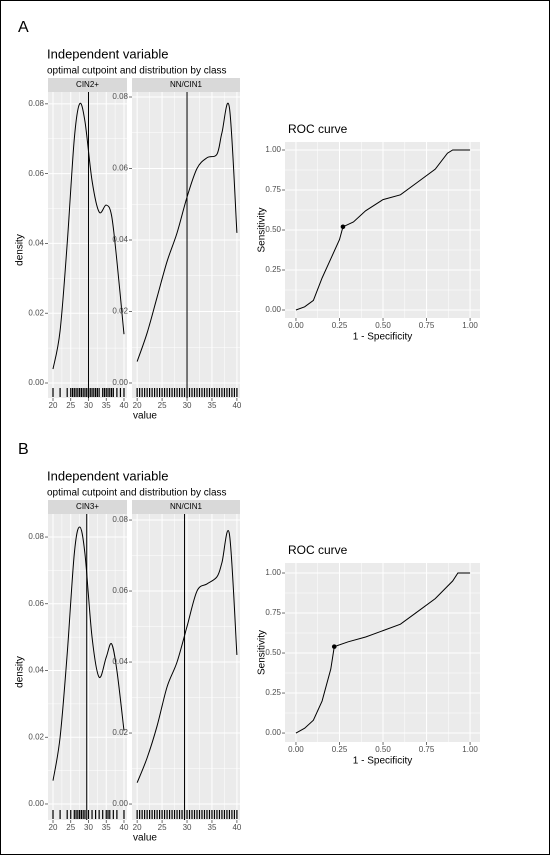 This screenshot has height=855, width=550. I want to click on panel-label: B, so click(23, 449).